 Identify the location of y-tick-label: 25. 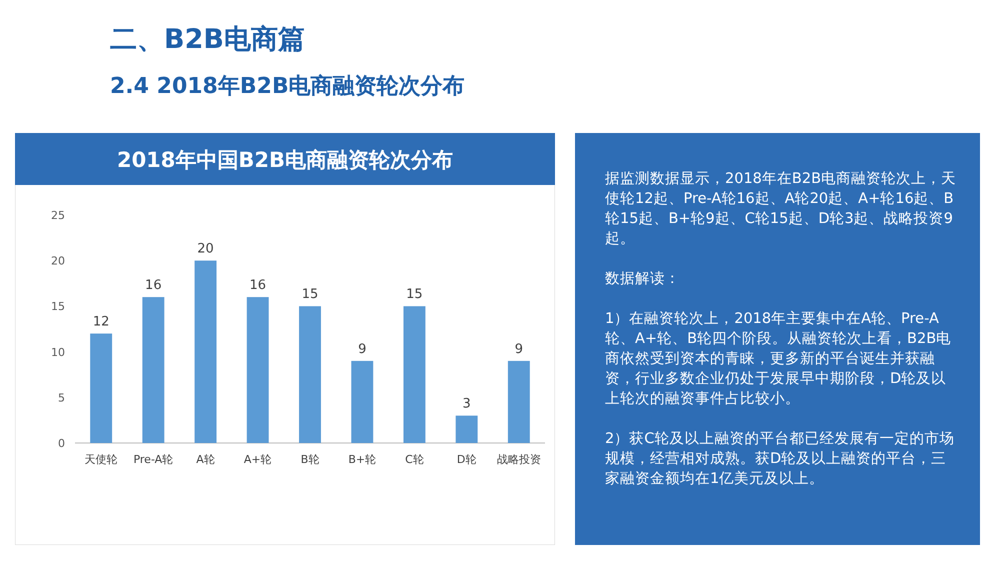
(58, 215).